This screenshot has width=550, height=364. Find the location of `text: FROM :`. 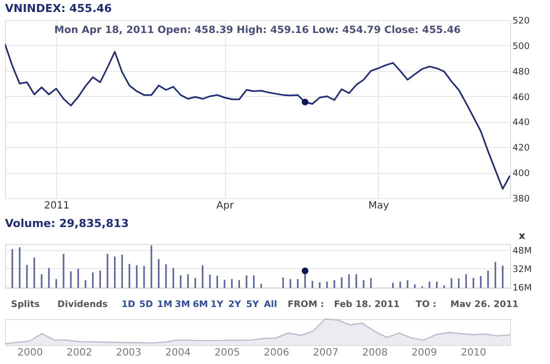

text: FROM : is located at coordinates (306, 305).